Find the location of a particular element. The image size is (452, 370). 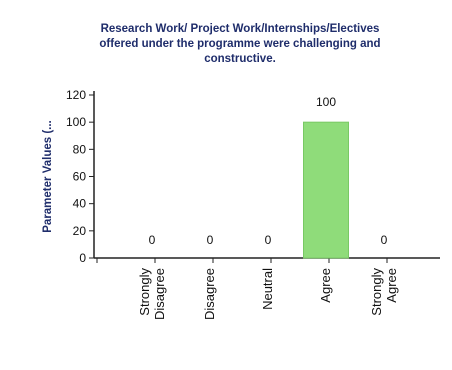

x-category-label-line: Neutral is located at coordinates (267, 289).